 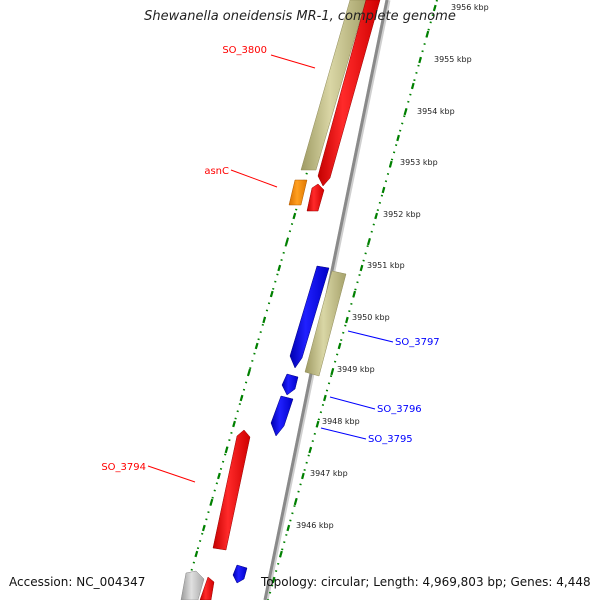 I want to click on scale-label-3946: 3946 kbp, so click(x=315, y=525).